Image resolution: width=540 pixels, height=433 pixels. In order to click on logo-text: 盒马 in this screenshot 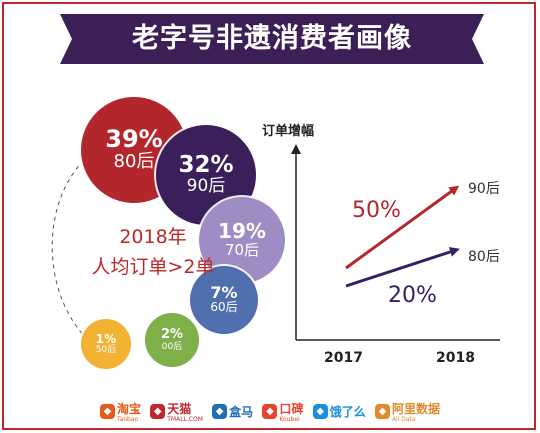, I will do `click(241, 411)`.